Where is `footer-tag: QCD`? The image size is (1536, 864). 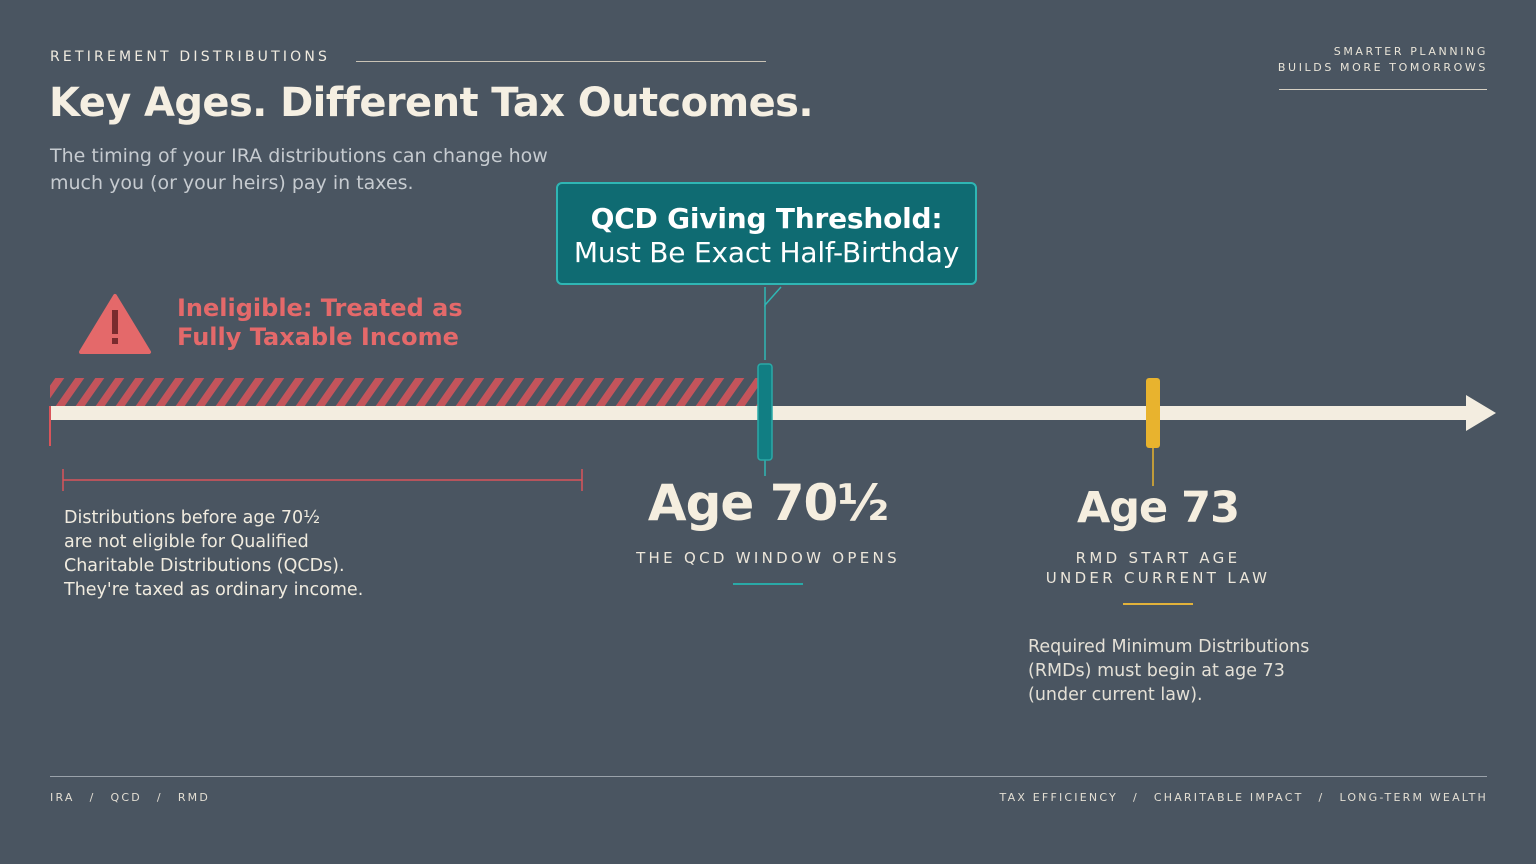 footer-tag: QCD is located at coordinates (126, 797).